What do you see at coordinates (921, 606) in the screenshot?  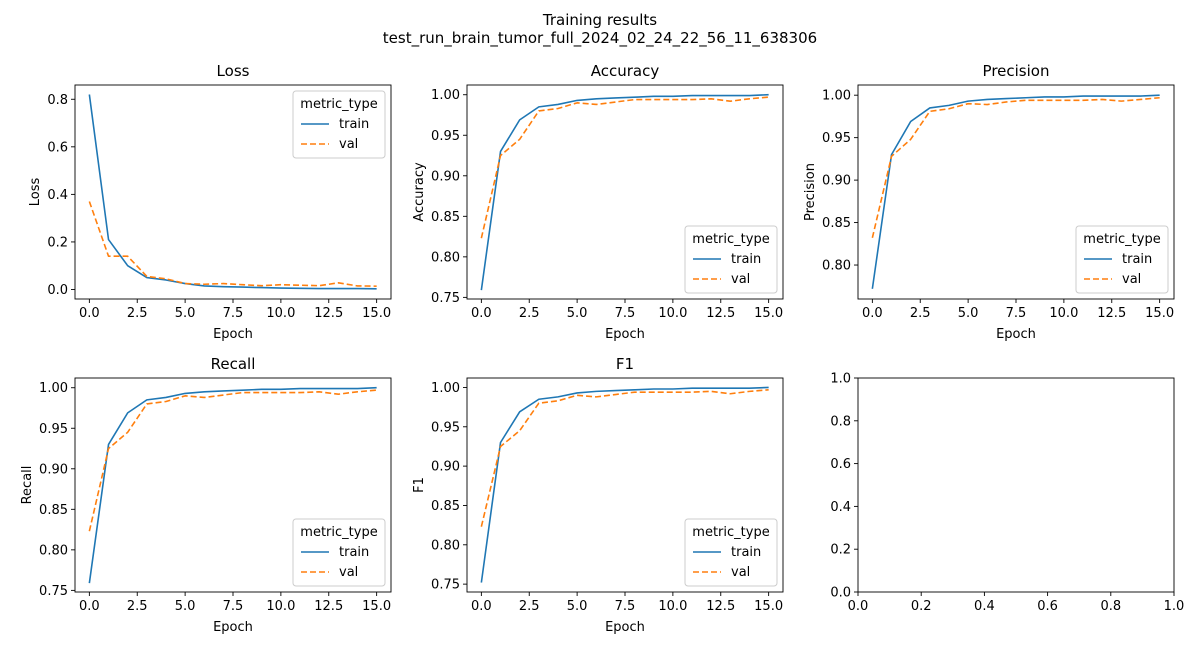 I see `x-tick-label: 0.2` at bounding box center [921, 606].